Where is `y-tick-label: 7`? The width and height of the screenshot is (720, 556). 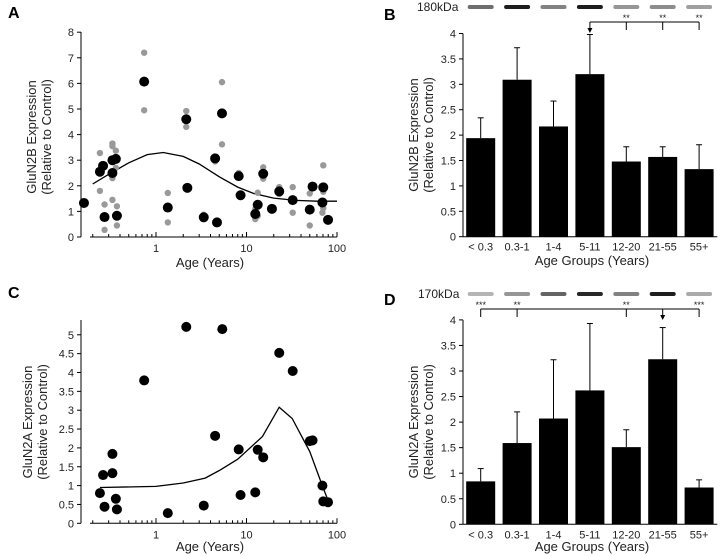
y-tick-label: 7 is located at coordinates (71, 59).